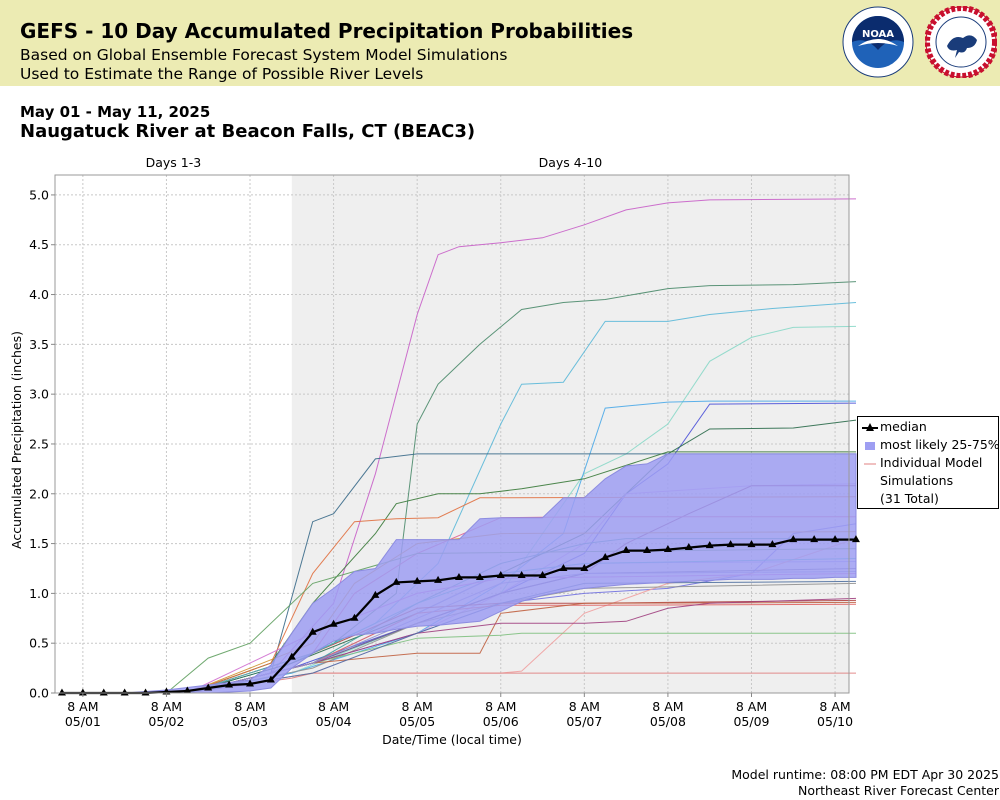  I want to click on x-tick-date-label: 05/06, so click(501, 721).